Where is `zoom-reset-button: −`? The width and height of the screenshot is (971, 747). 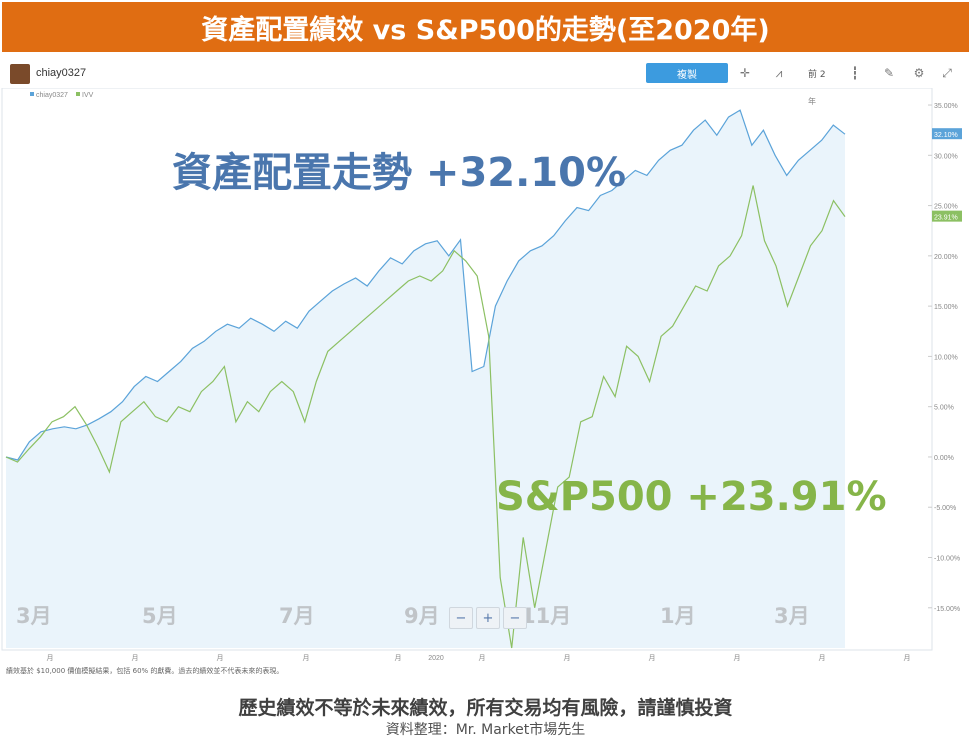 zoom-reset-button: − is located at coordinates (515, 618).